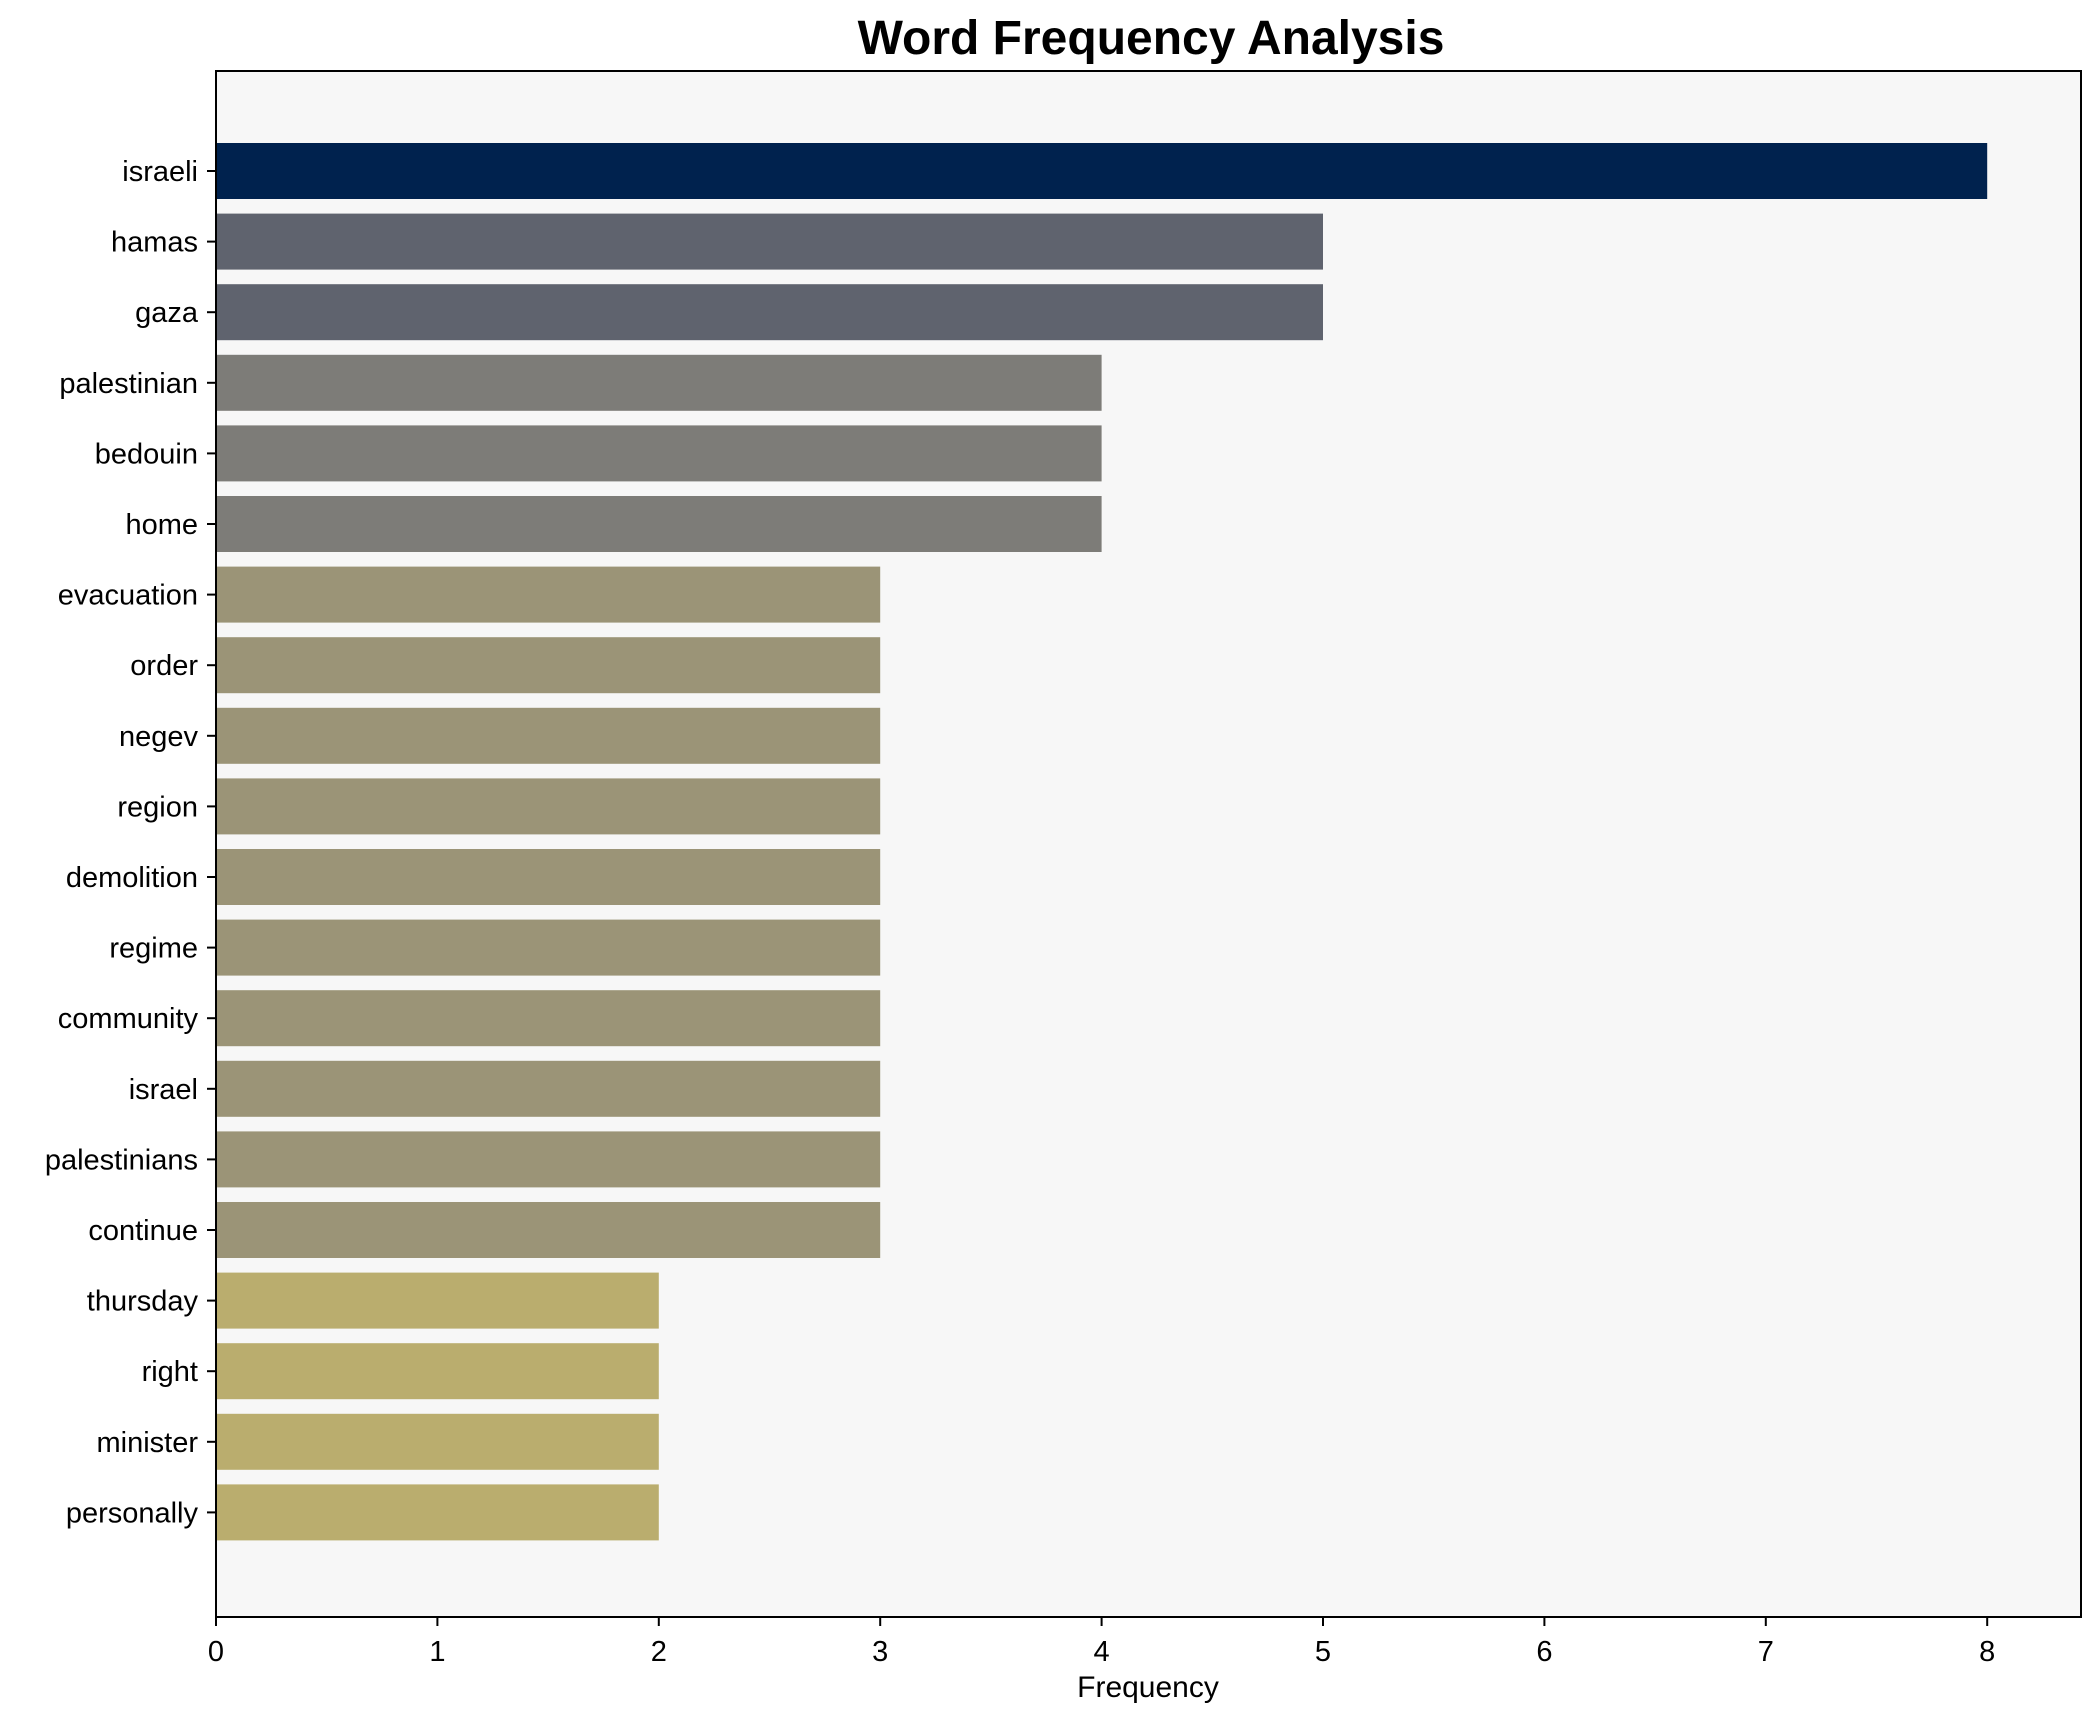  What do you see at coordinates (121, 1160) in the screenshot?
I see `y-tick-label: palestinians` at bounding box center [121, 1160].